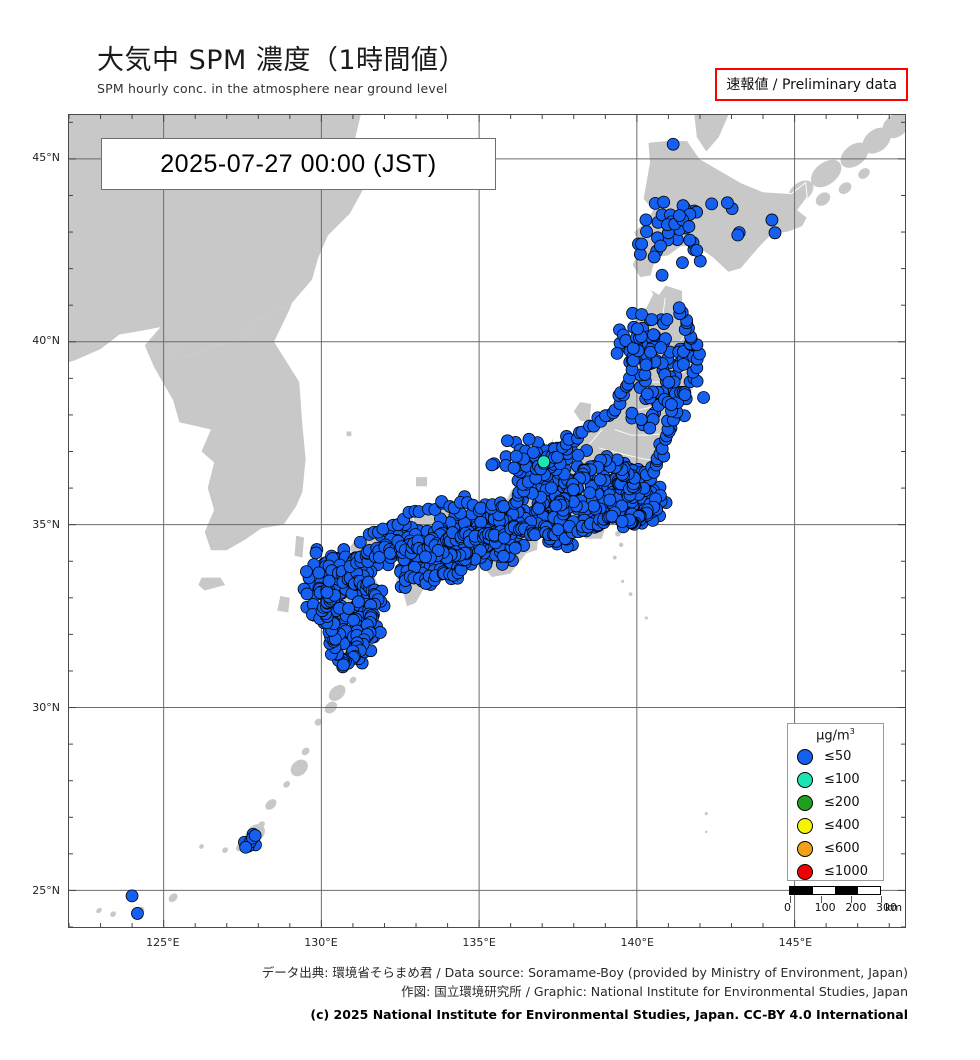 This screenshot has height=1060, width=980. I want to click on scale-bar-graphic, so click(835, 894).